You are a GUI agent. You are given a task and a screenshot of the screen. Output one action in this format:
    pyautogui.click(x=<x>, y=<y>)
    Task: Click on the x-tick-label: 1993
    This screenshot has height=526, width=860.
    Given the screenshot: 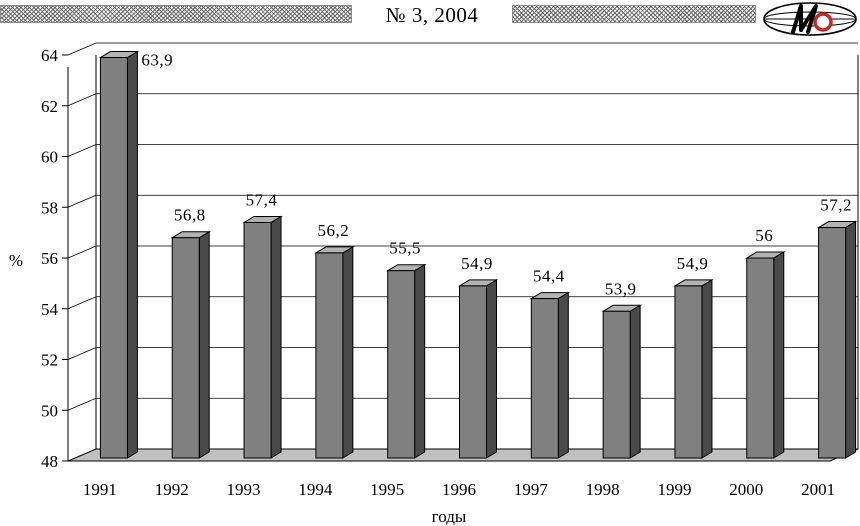 What is the action you would take?
    pyautogui.click(x=244, y=489)
    